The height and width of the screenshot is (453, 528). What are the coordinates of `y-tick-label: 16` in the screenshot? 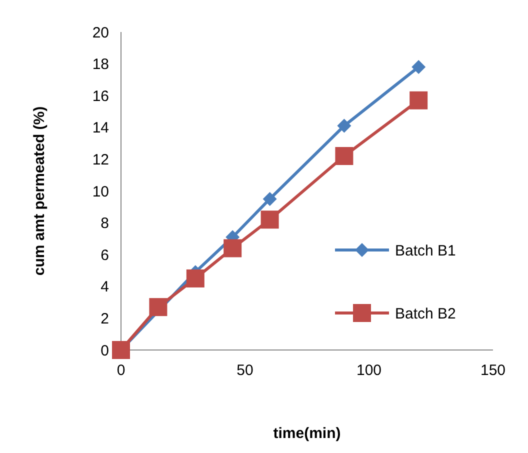 It's located at (100, 96).